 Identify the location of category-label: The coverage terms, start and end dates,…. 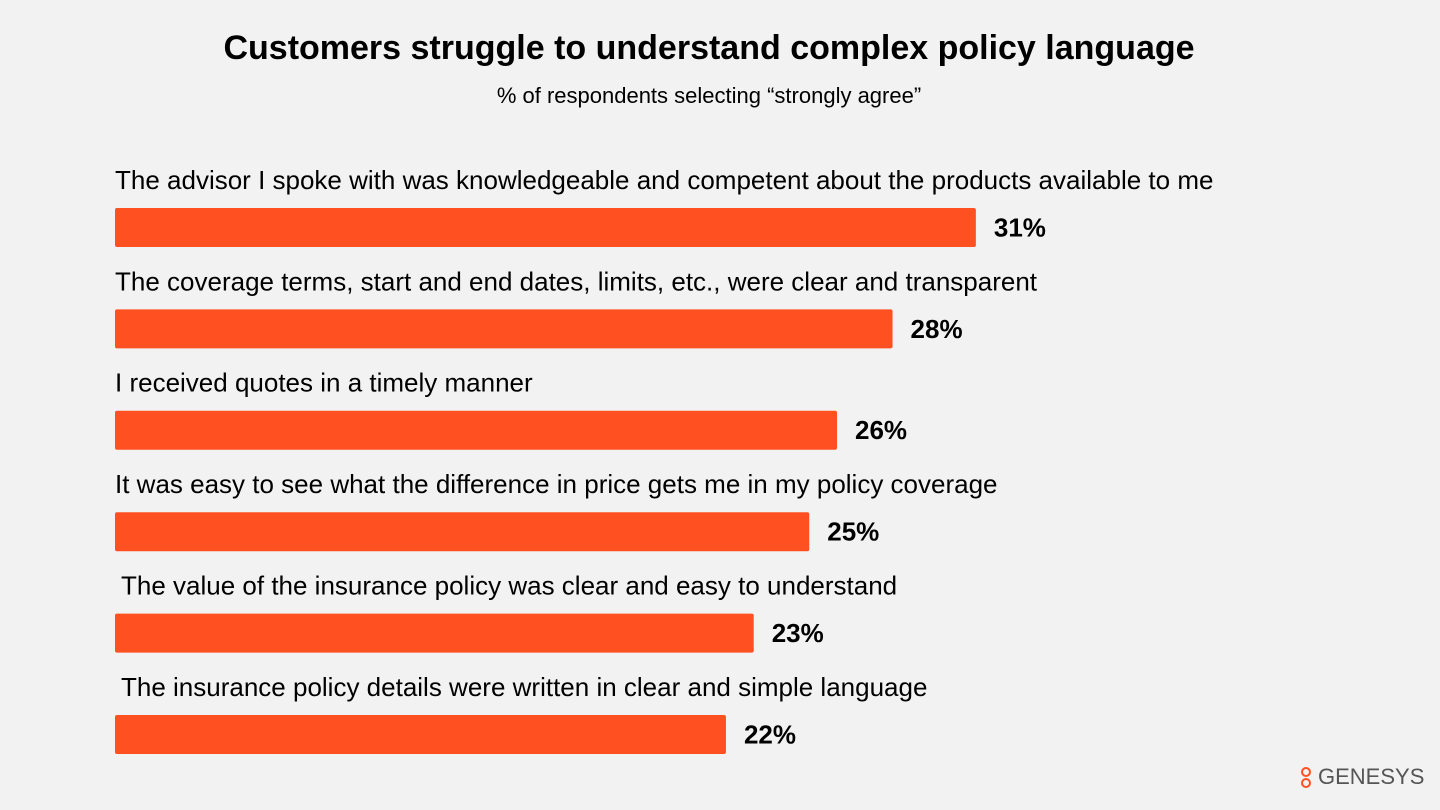
(576, 281).